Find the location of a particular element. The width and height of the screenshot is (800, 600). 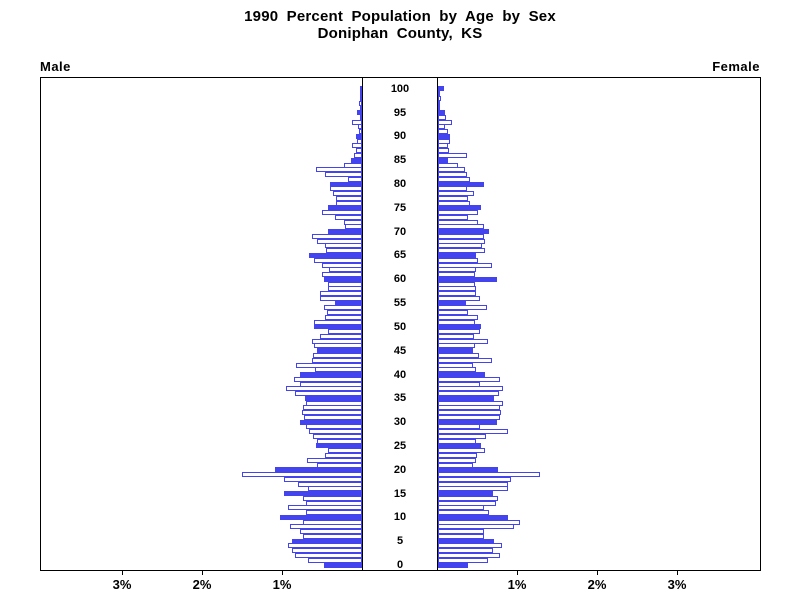

age-tick-label-30: 30 is located at coordinates (400, 422).